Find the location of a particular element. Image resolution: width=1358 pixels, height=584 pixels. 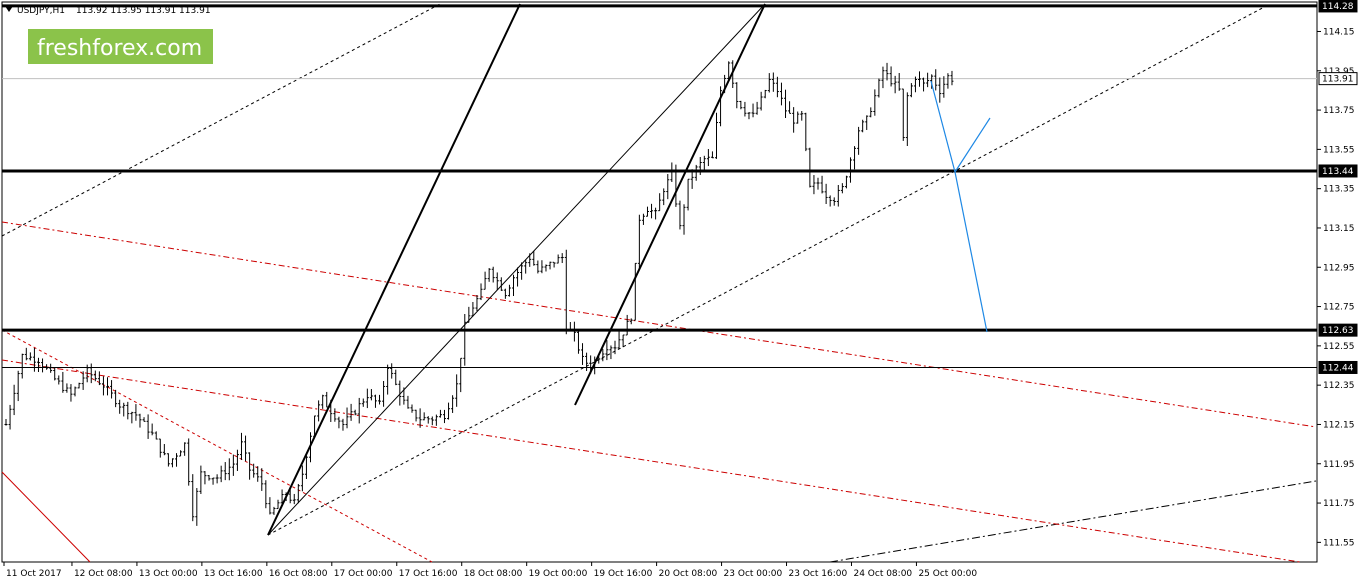

x-tick-label: 11 Oct 2017 is located at coordinates (34, 574).